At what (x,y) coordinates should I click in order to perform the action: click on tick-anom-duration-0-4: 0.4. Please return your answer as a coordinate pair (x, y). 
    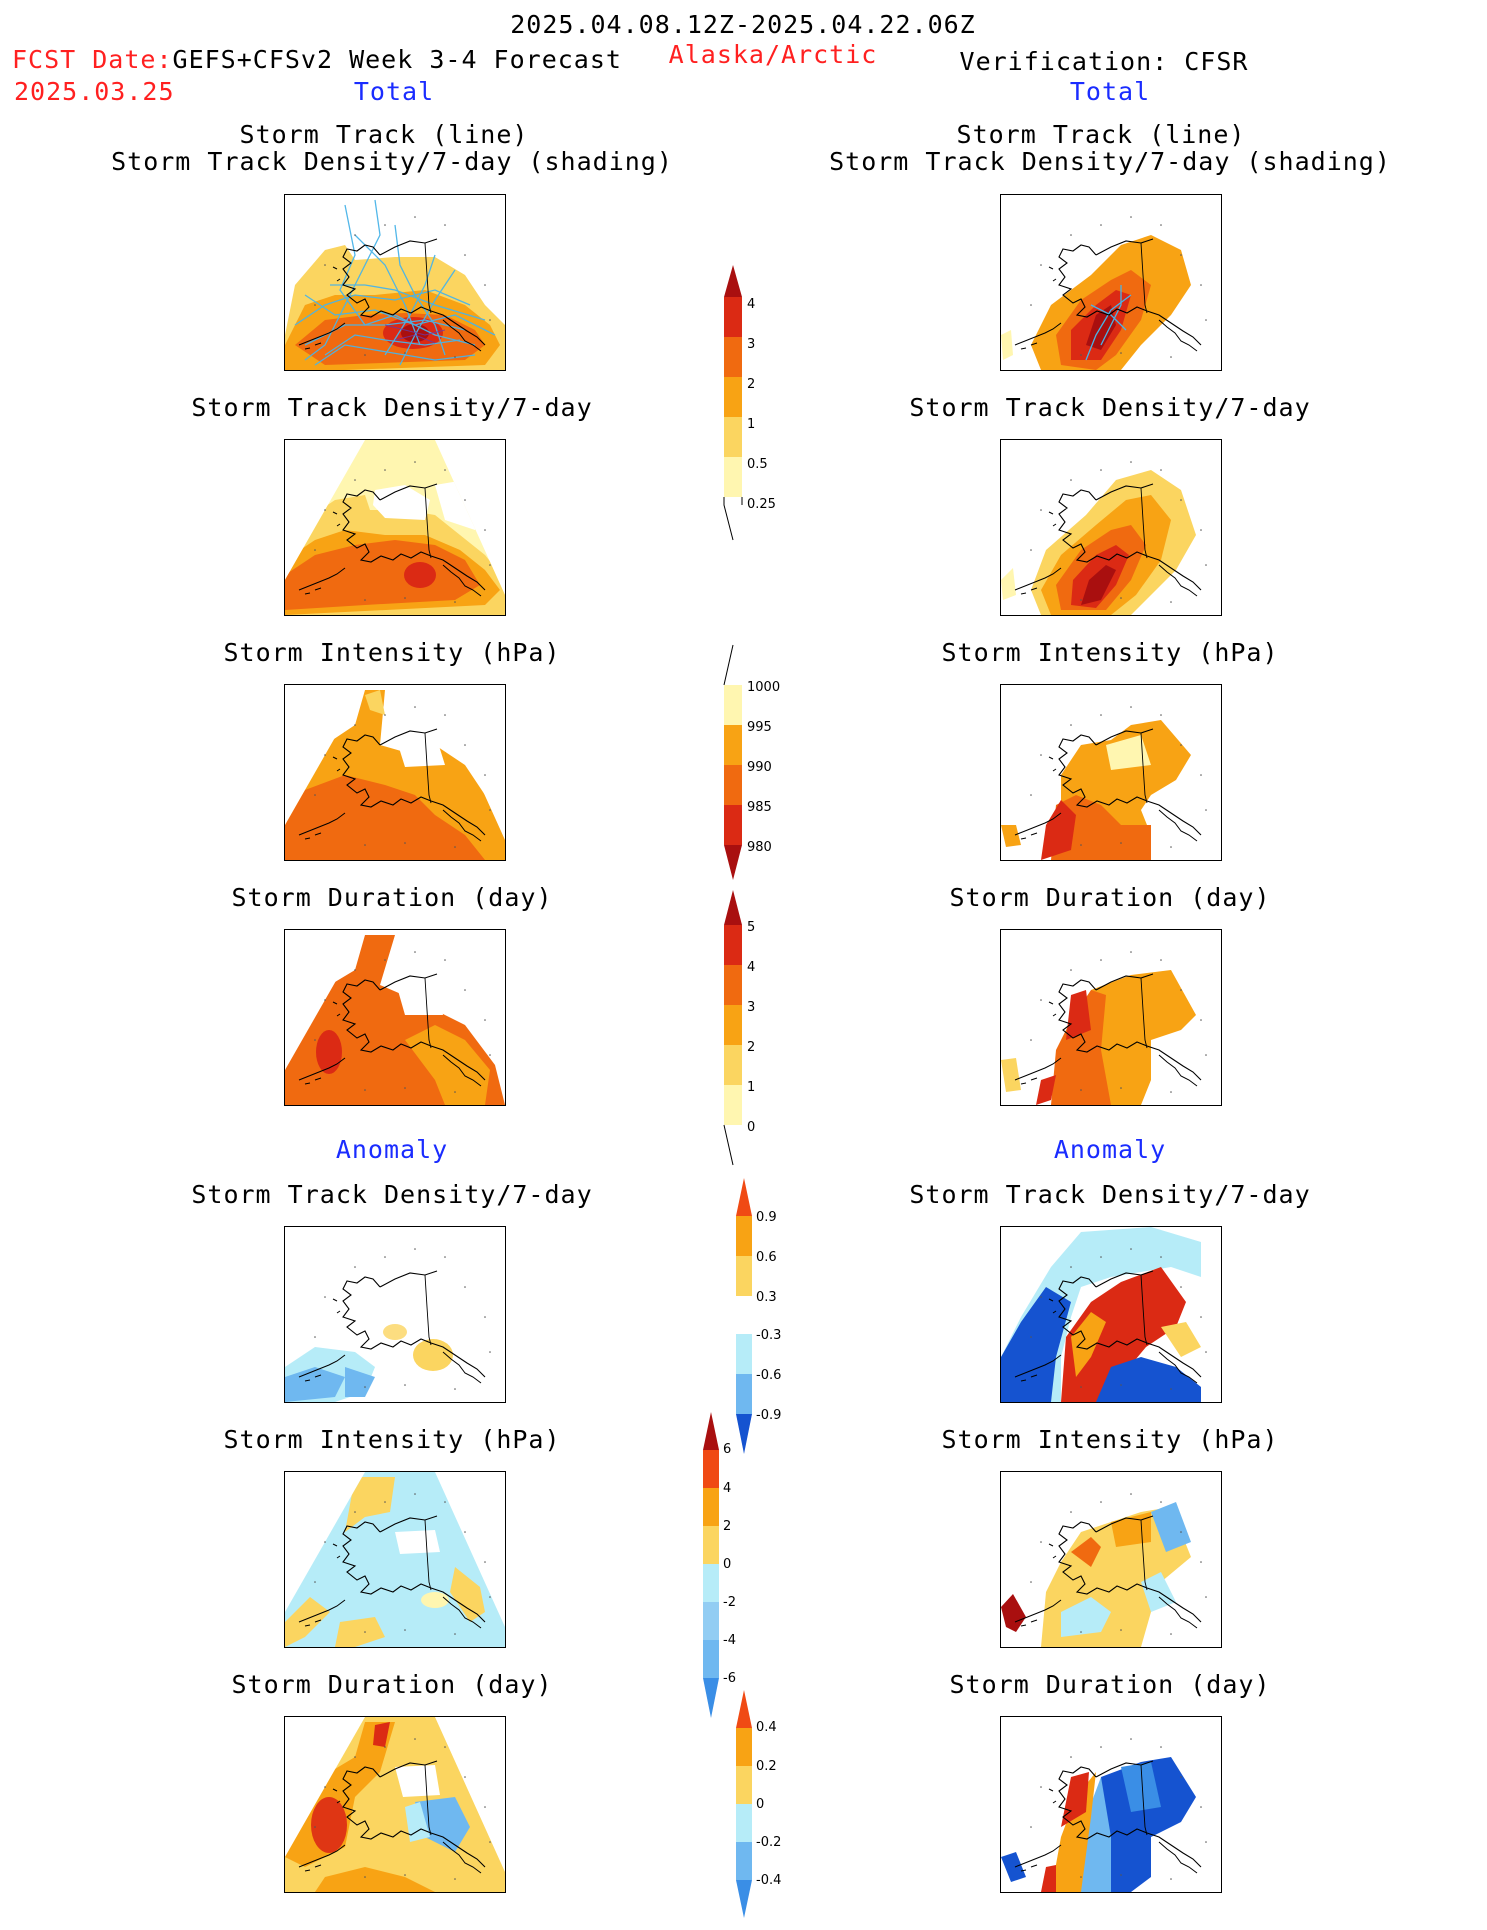
    Looking at the image, I should click on (766, 1727).